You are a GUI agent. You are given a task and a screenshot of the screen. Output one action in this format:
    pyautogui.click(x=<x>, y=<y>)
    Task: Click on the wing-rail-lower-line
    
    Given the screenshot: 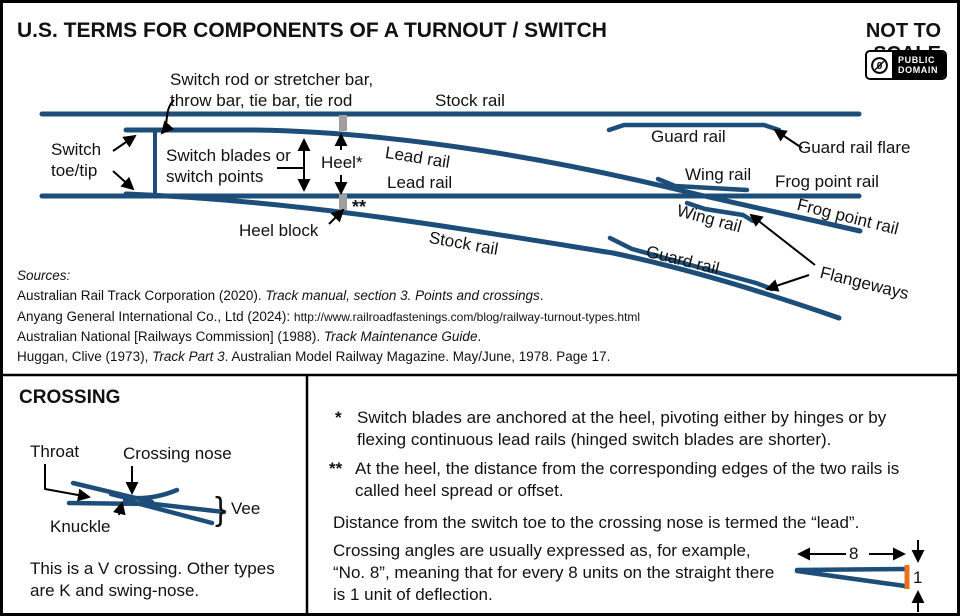 What is the action you would take?
    pyautogui.click(x=720, y=212)
    